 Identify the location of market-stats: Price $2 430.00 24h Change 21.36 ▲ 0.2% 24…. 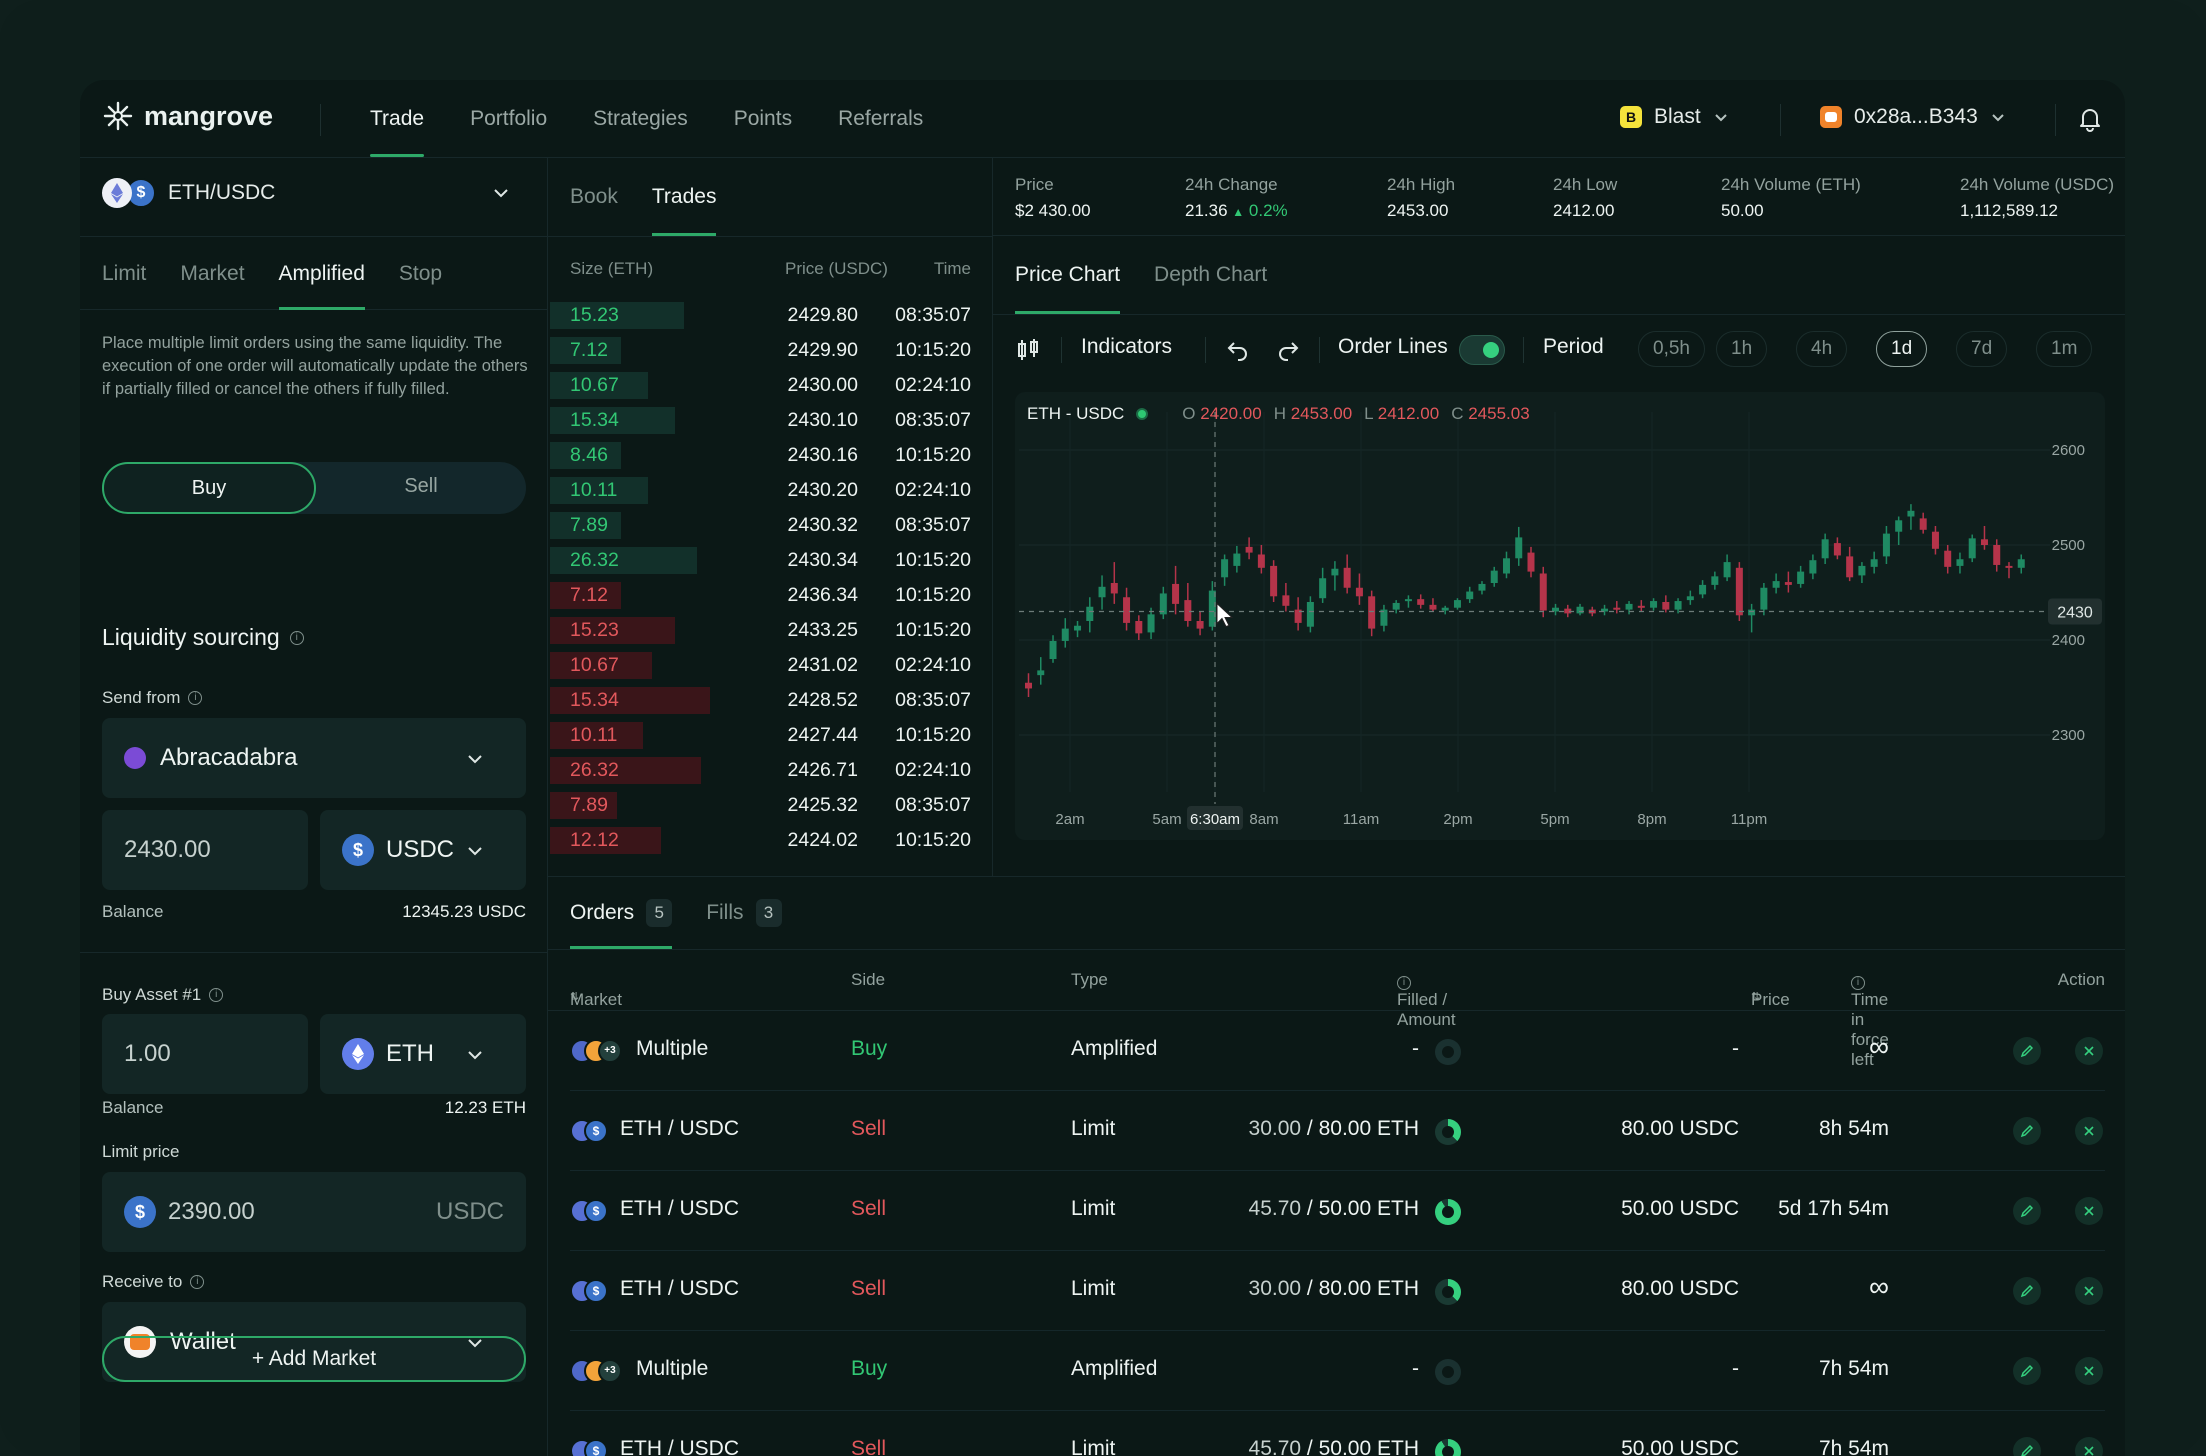
(1559, 197).